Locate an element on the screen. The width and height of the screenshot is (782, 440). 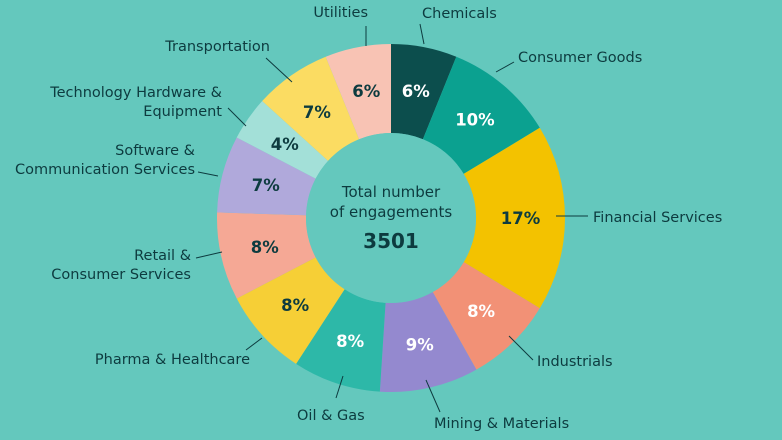
slice-percentage-label: 9% is located at coordinates (420, 344).